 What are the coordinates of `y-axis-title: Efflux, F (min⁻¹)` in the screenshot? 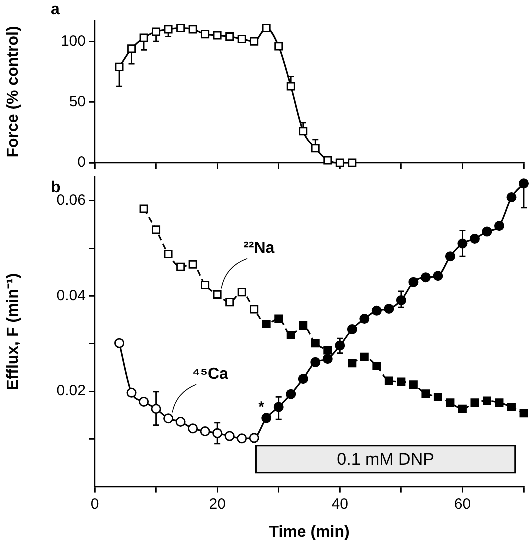 It's located at (13, 331).